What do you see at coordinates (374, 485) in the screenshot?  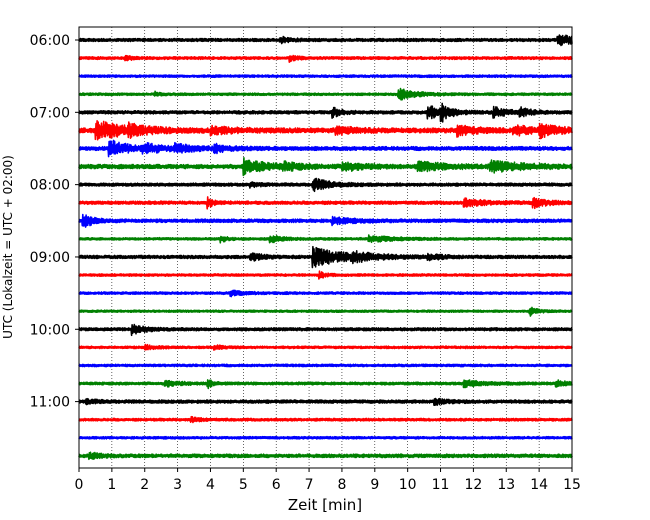 I see `x-tick-label: 9` at bounding box center [374, 485].